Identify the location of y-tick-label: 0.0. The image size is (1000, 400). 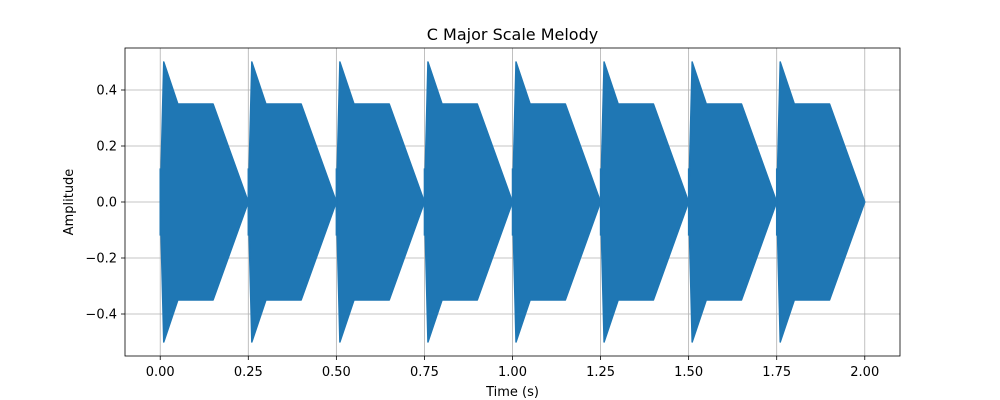
(106, 203).